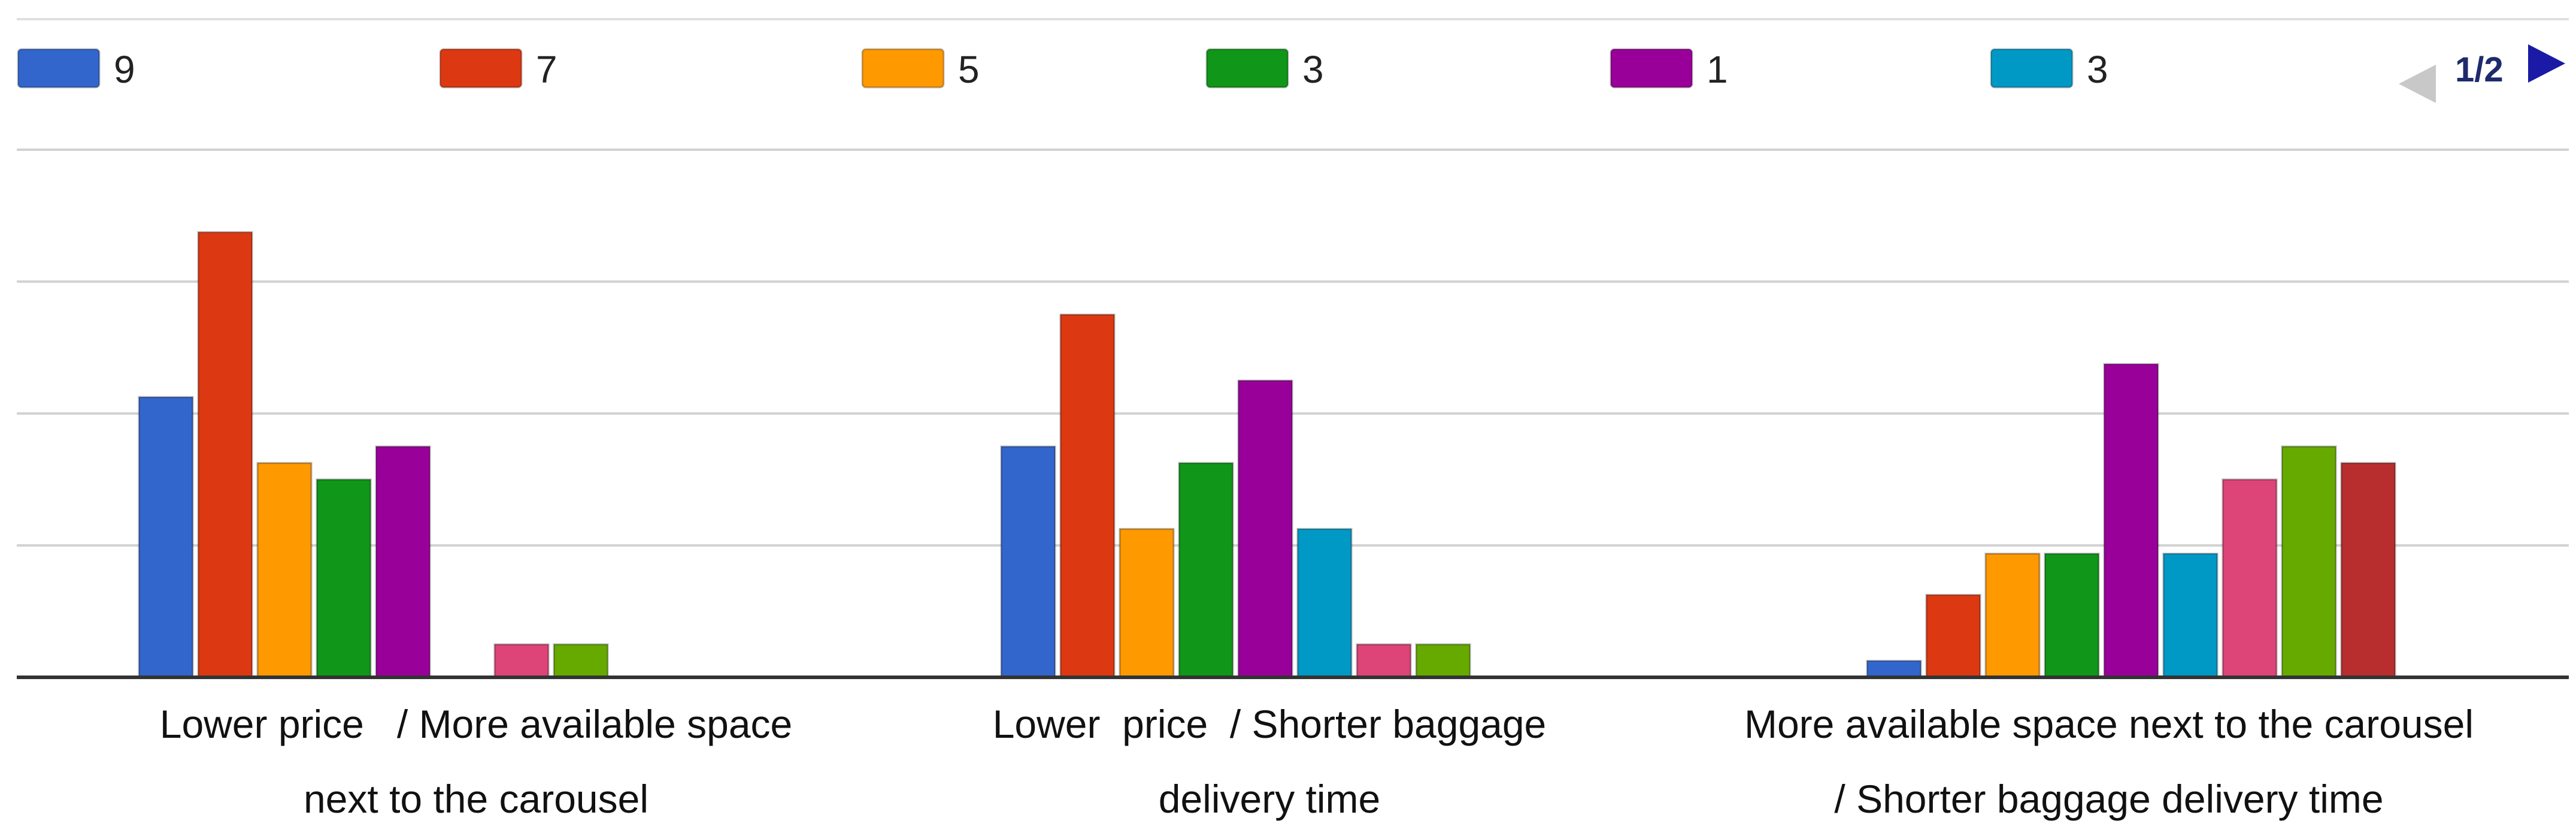 This screenshot has height=836, width=2576. I want to click on x-tick-label: Lower price / Shorter baggage, so click(1270, 724).